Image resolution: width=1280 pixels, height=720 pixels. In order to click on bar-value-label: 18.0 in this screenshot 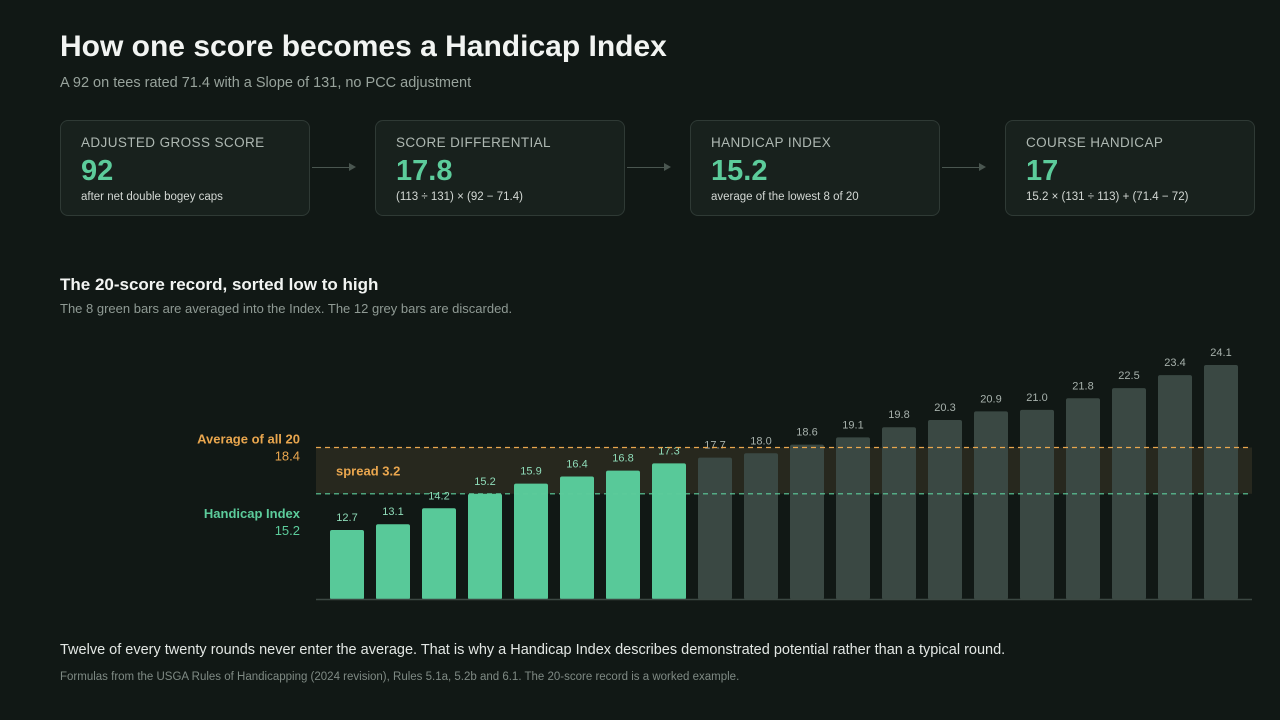, I will do `click(760, 441)`.